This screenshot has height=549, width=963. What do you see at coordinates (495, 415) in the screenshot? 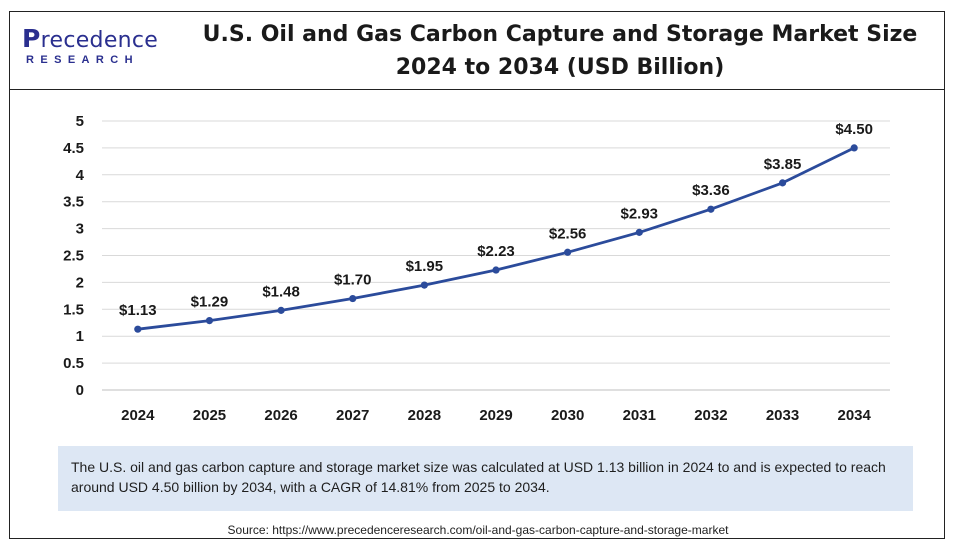
I see `x-tick-label: 2029` at bounding box center [495, 415].